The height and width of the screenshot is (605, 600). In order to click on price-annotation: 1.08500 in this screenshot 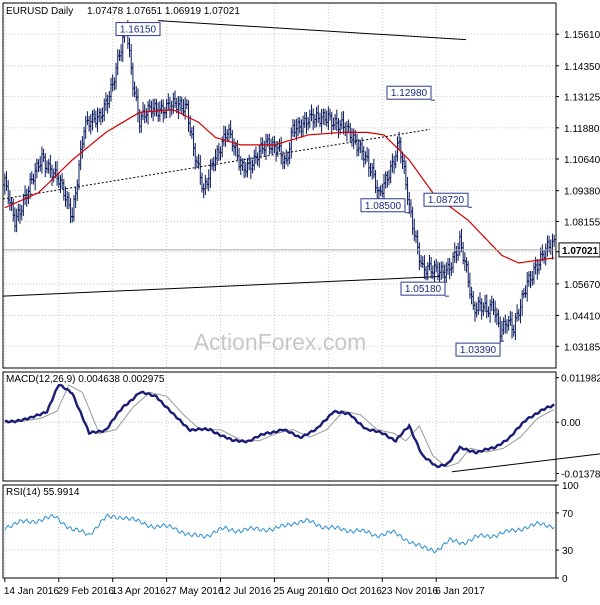, I will do `click(384, 206)`.